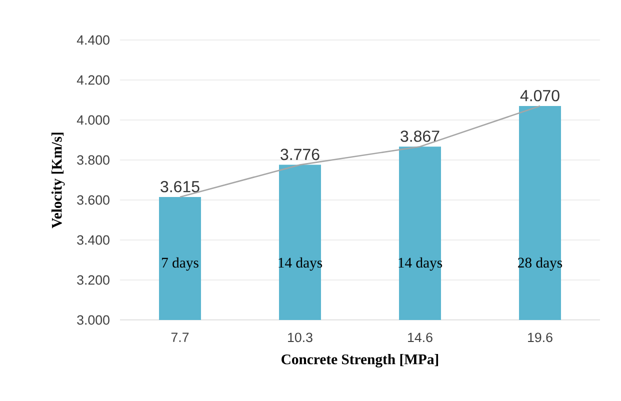  Describe the element at coordinates (540, 337) in the screenshot. I see `x-tick-label: 19.6` at that location.